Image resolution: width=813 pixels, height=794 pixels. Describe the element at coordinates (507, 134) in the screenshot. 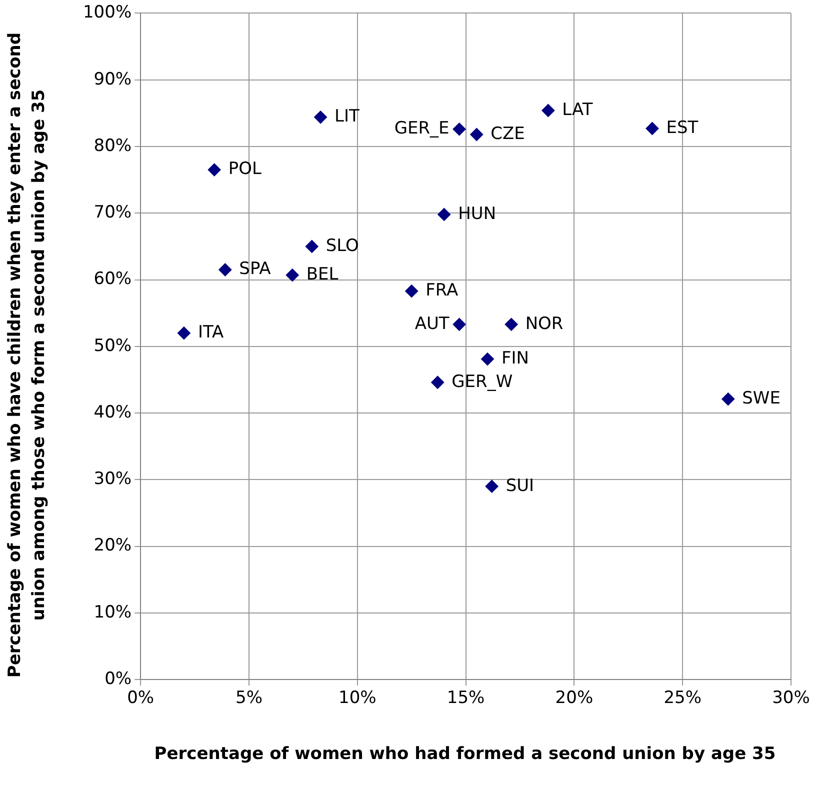

I see `annotation: CZE` at that location.